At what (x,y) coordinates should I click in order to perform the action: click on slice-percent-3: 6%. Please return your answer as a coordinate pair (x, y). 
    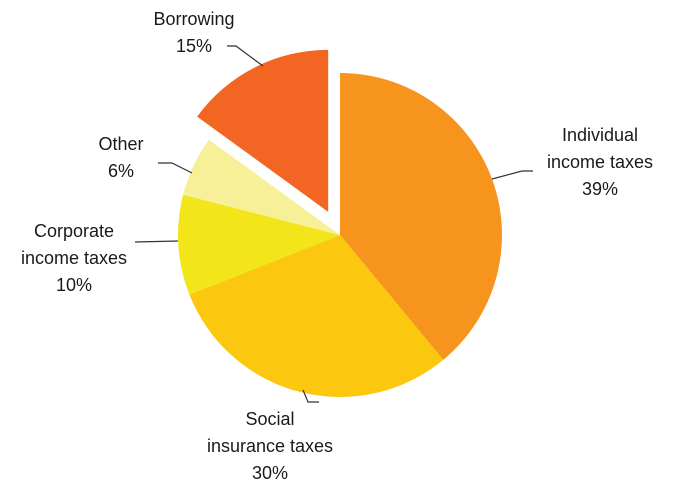
    Looking at the image, I should click on (121, 171).